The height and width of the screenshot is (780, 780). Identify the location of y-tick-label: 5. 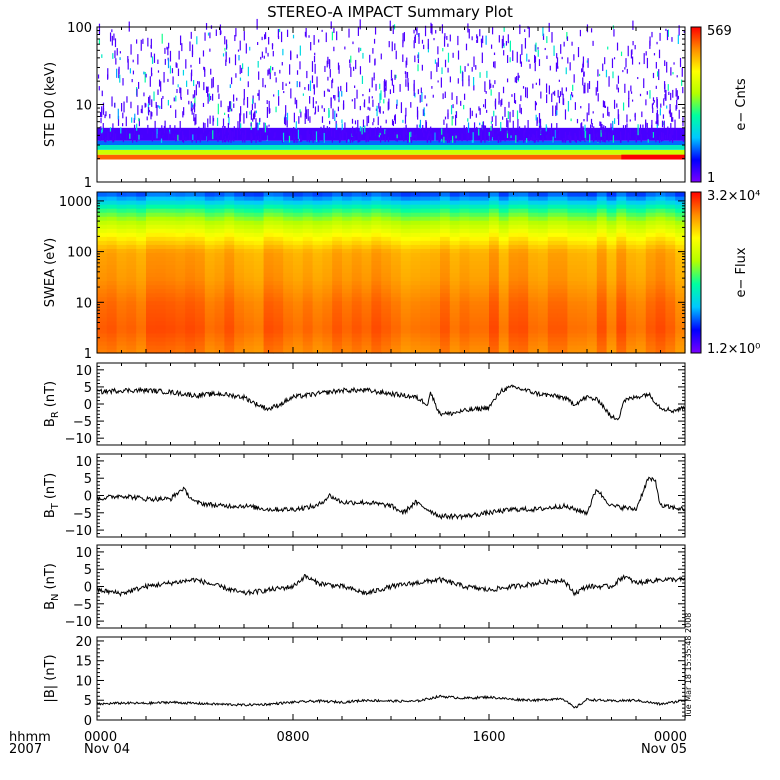
(88, 701).